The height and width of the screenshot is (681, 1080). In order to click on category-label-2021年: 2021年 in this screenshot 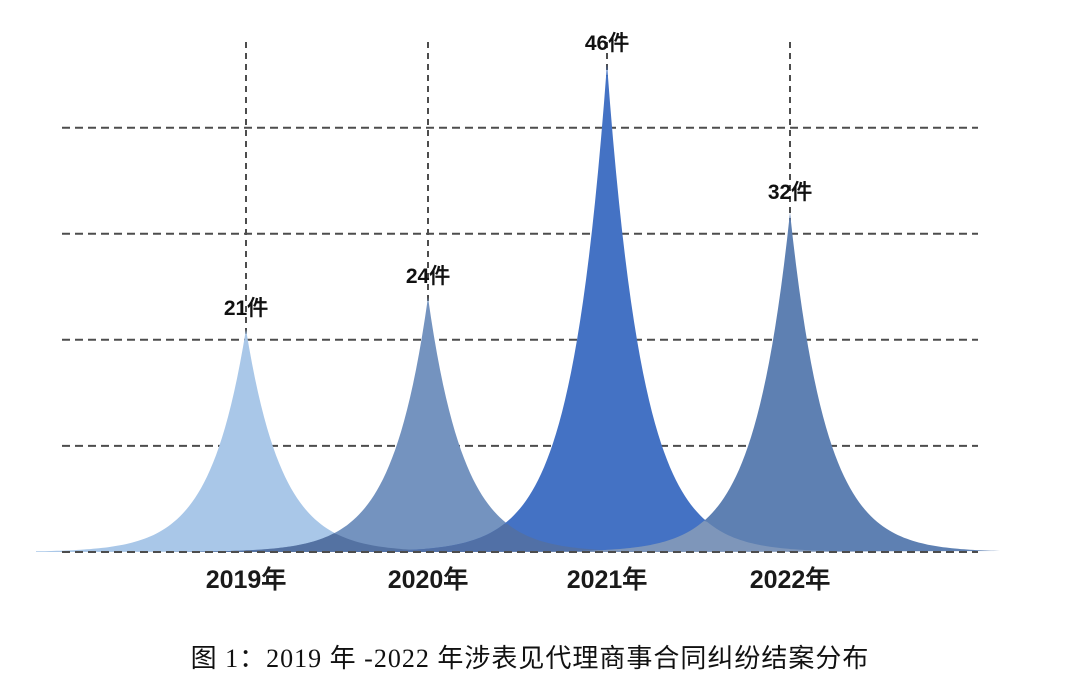, I will do `click(607, 579)`.